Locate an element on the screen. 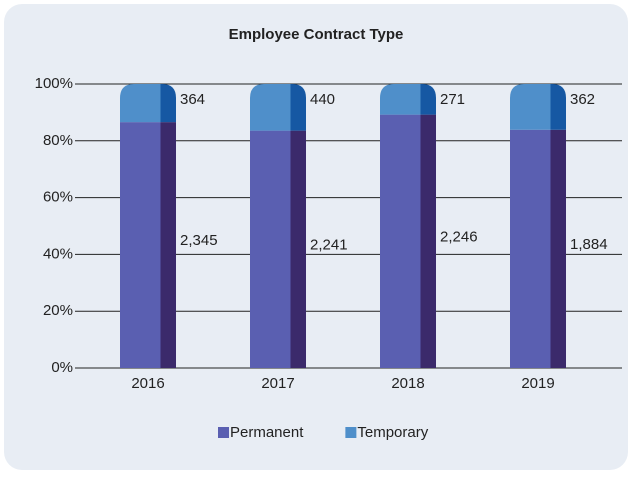 Image resolution: width=632 pixels, height=479 pixels. y-tick-label: 40% is located at coordinates (58, 253).